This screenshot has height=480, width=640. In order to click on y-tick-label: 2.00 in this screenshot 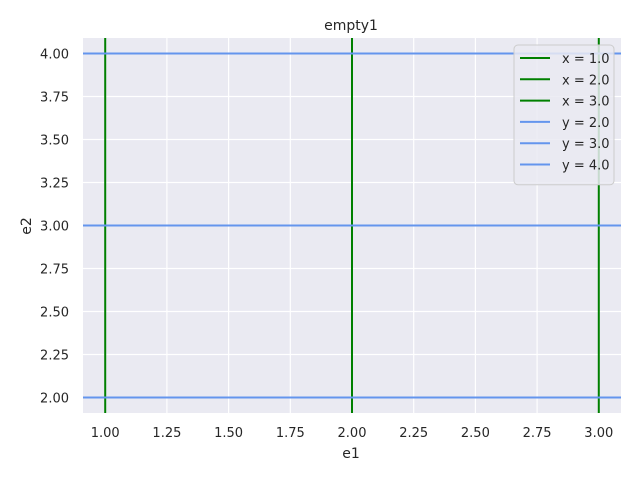, I will do `click(54, 399)`.